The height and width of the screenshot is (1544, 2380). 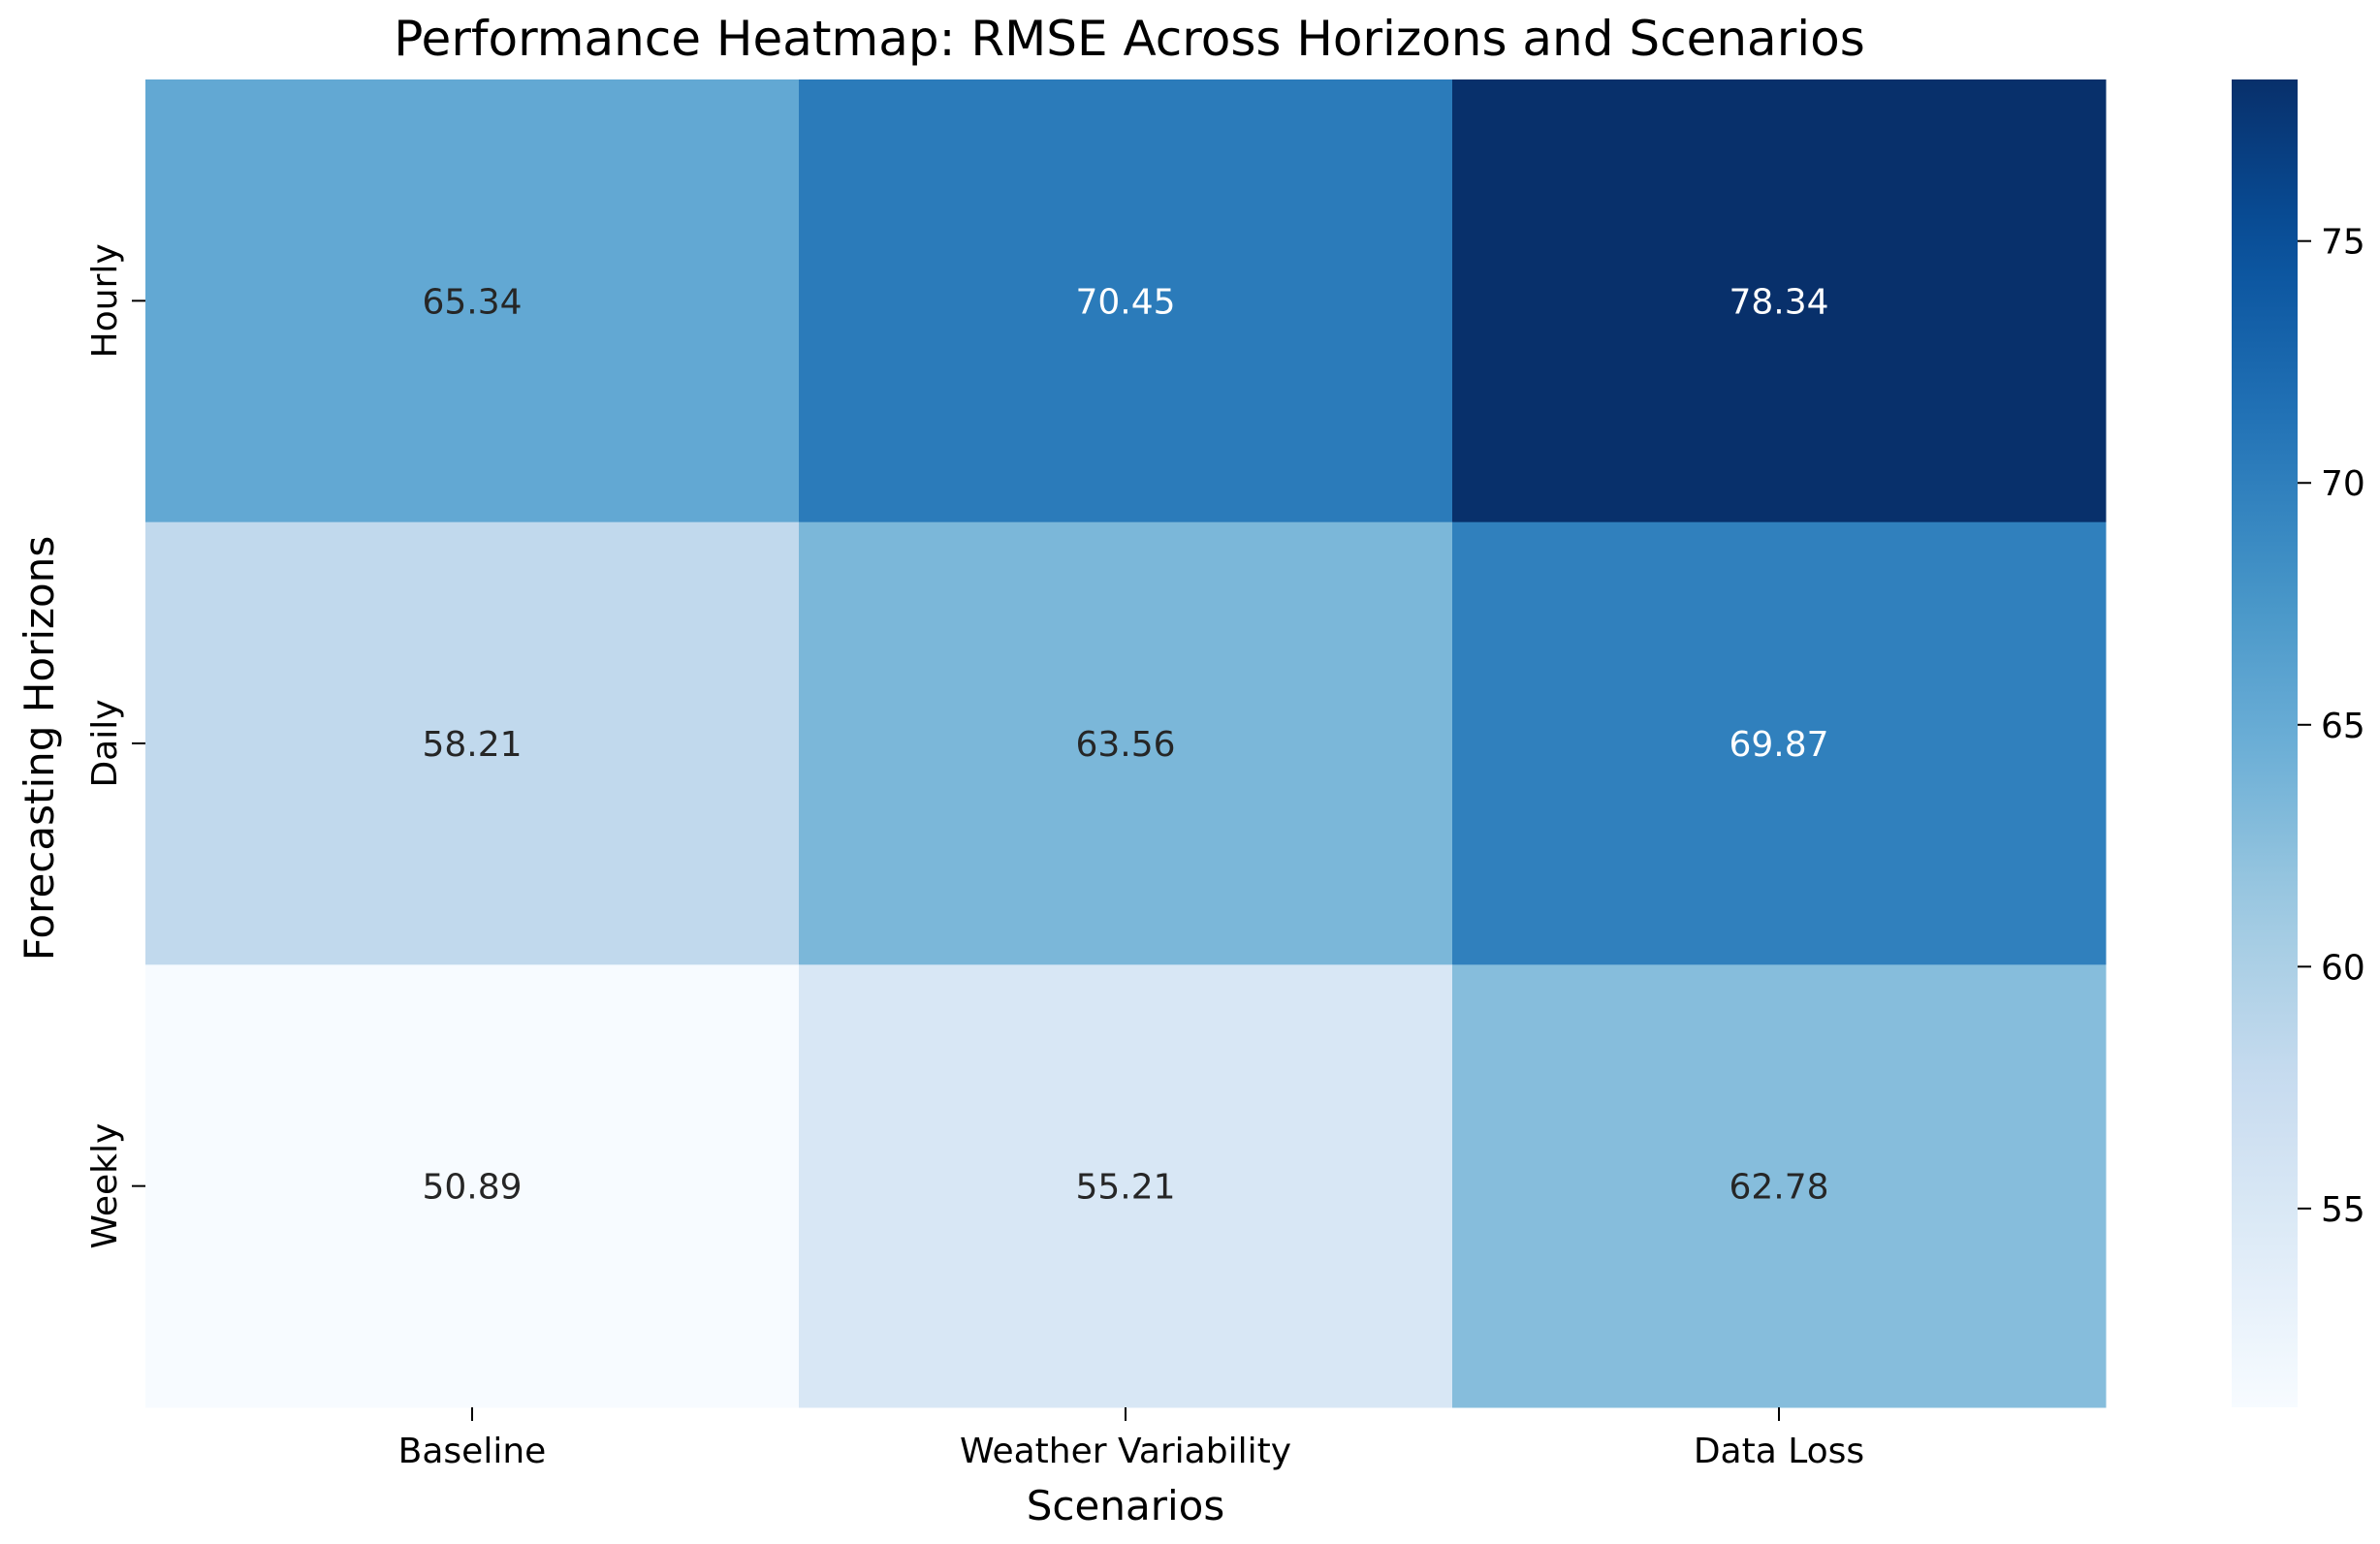 I want to click on cell-value-label: 62.78, so click(x=1778, y=1188).